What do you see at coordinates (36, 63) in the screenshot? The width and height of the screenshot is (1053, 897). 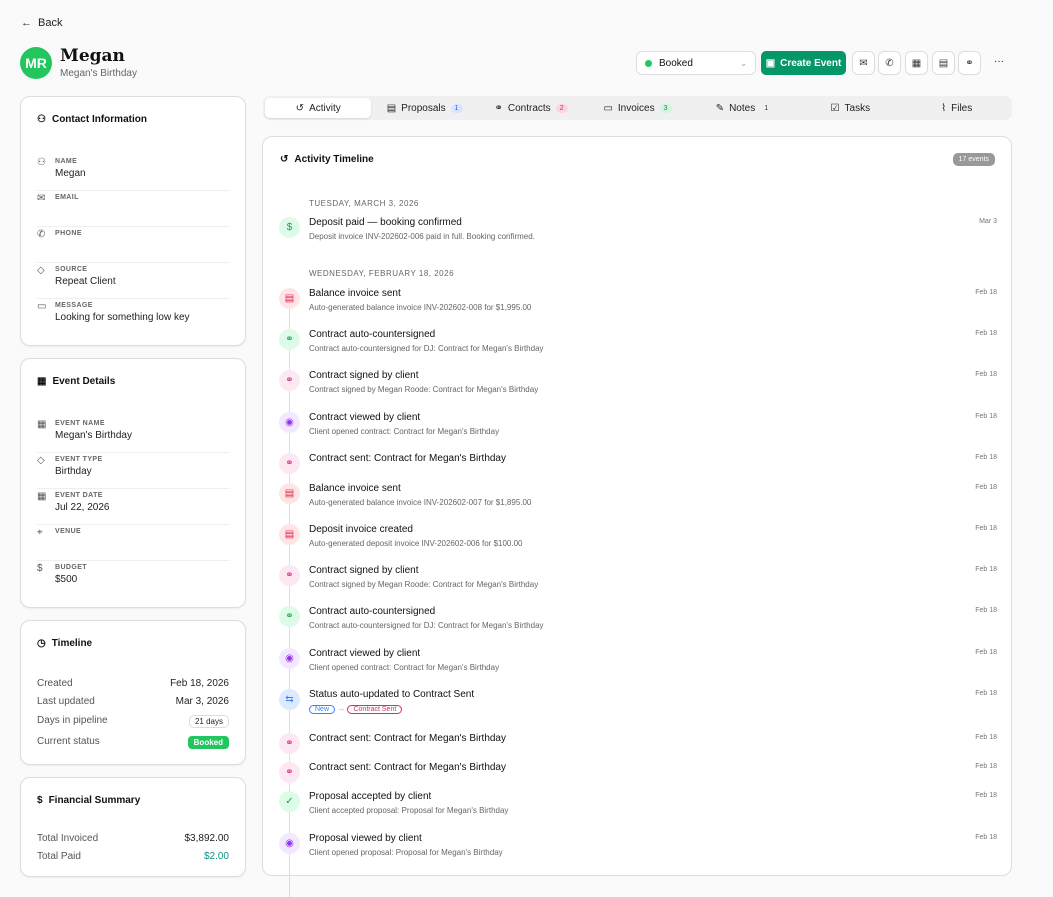 I see `avatar: MR` at bounding box center [36, 63].